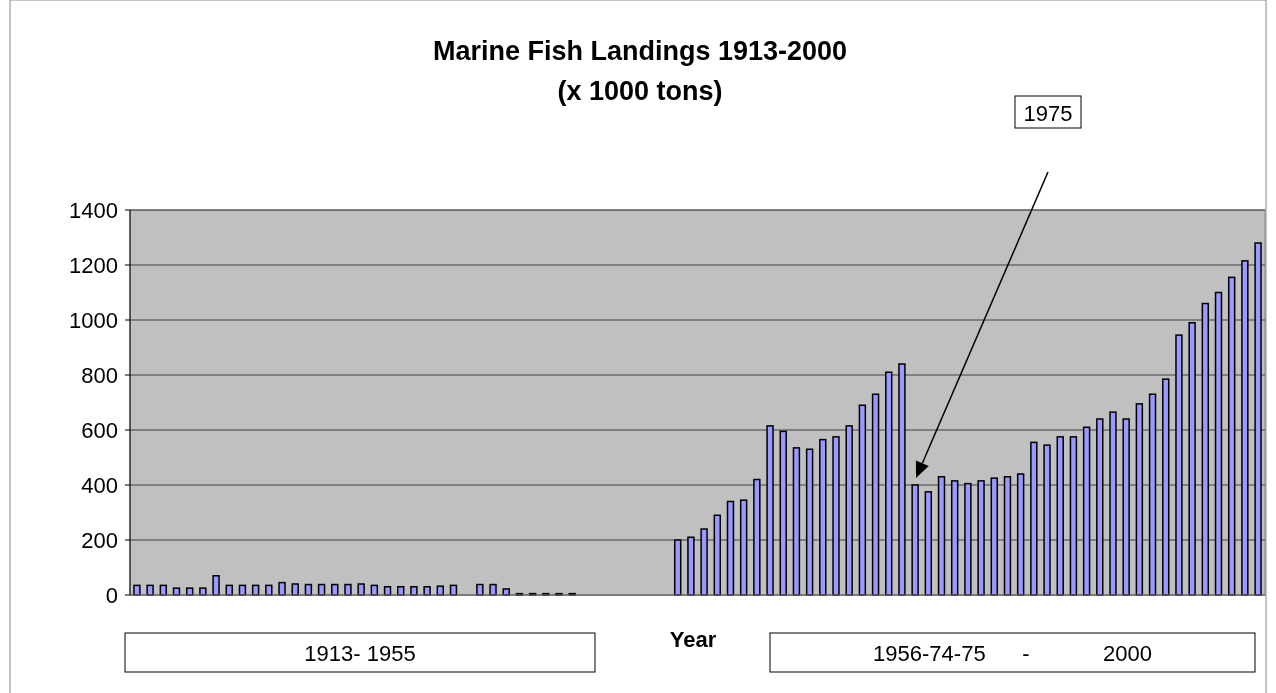  I want to click on y-tick-label: 800, so click(99, 375).